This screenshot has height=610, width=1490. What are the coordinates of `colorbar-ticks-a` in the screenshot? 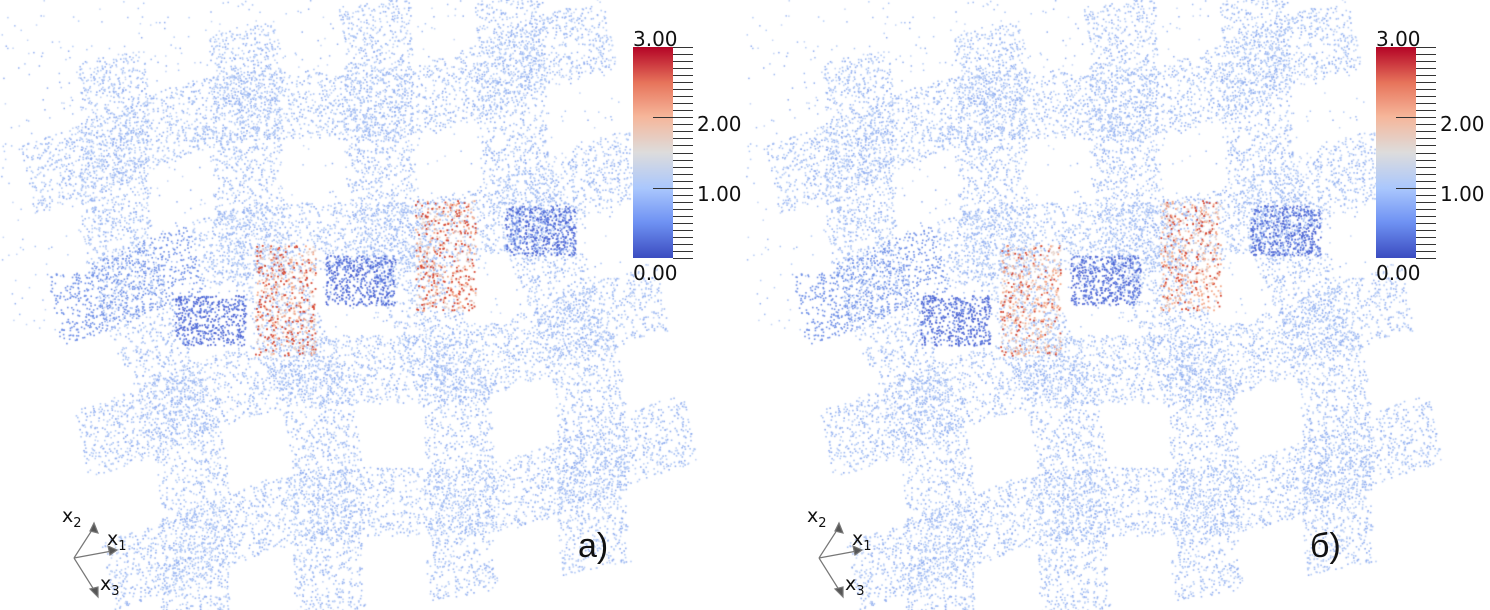 It's located at (673, 153).